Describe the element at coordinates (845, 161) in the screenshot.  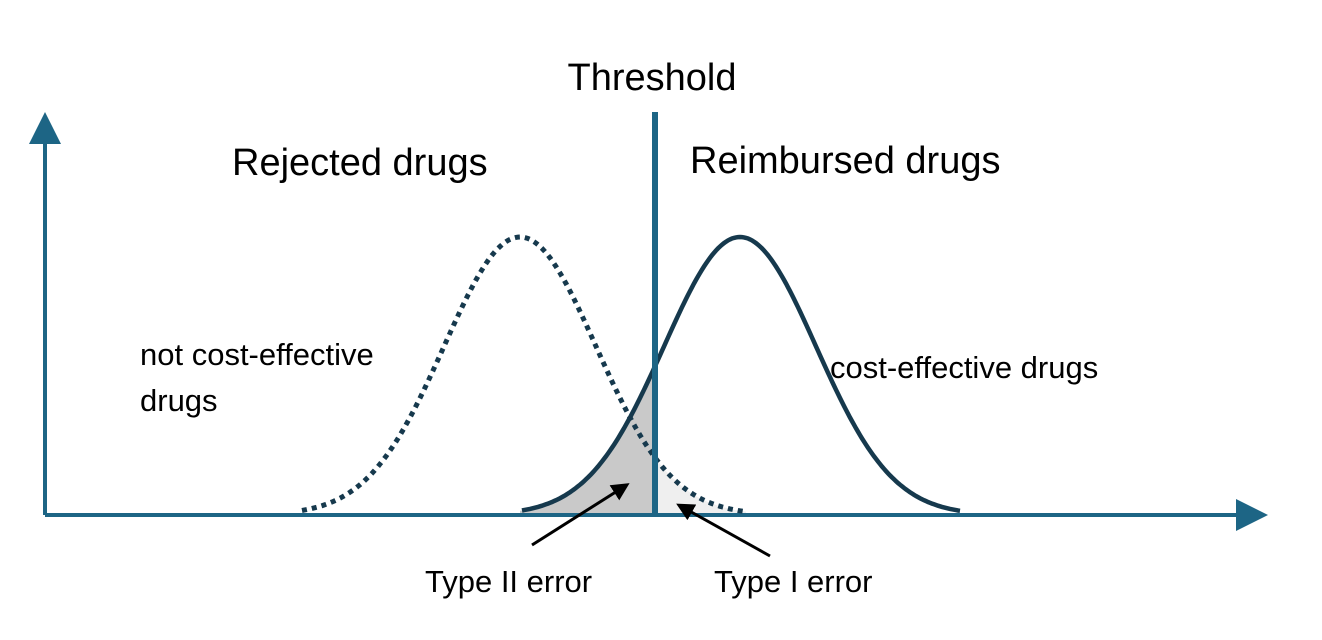
I see `region-label: Reimbursed drugs` at that location.